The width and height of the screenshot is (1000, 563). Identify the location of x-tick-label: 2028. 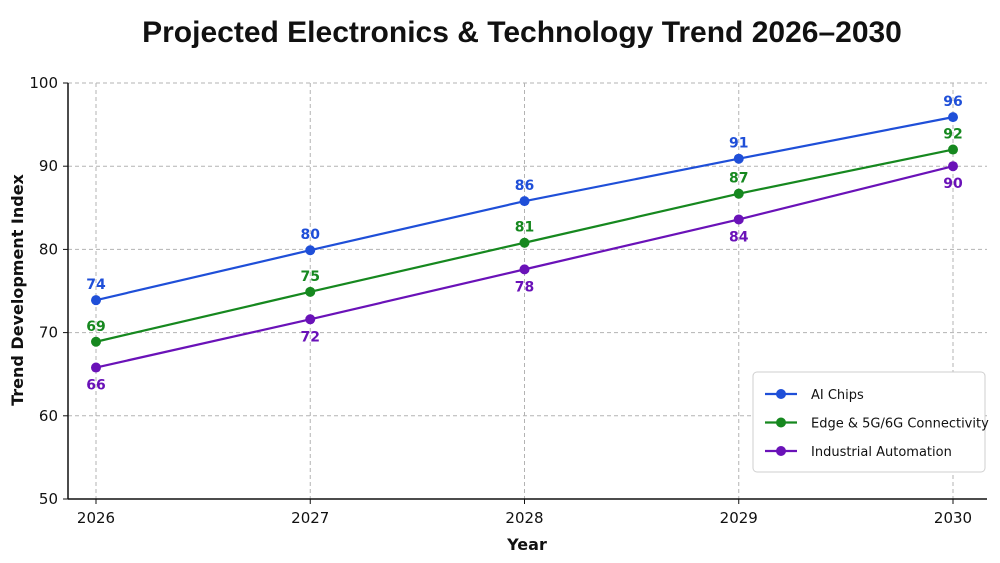
(524, 518).